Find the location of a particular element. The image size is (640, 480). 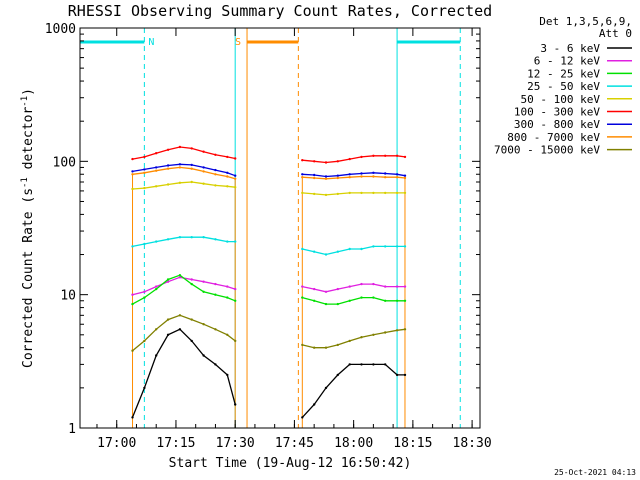

x-tick-label-5: 18:15 is located at coordinates (412, 443).